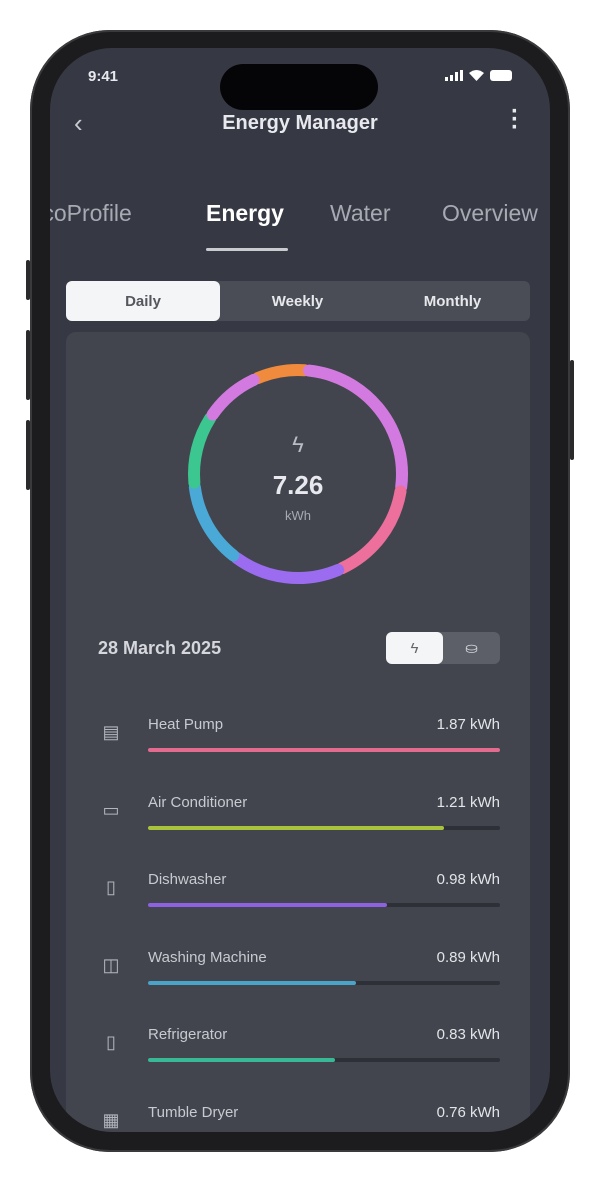 The image size is (600, 1181). Describe the element at coordinates (111, 732) in the screenshot. I see `heat-pump-icon: ▤` at that location.